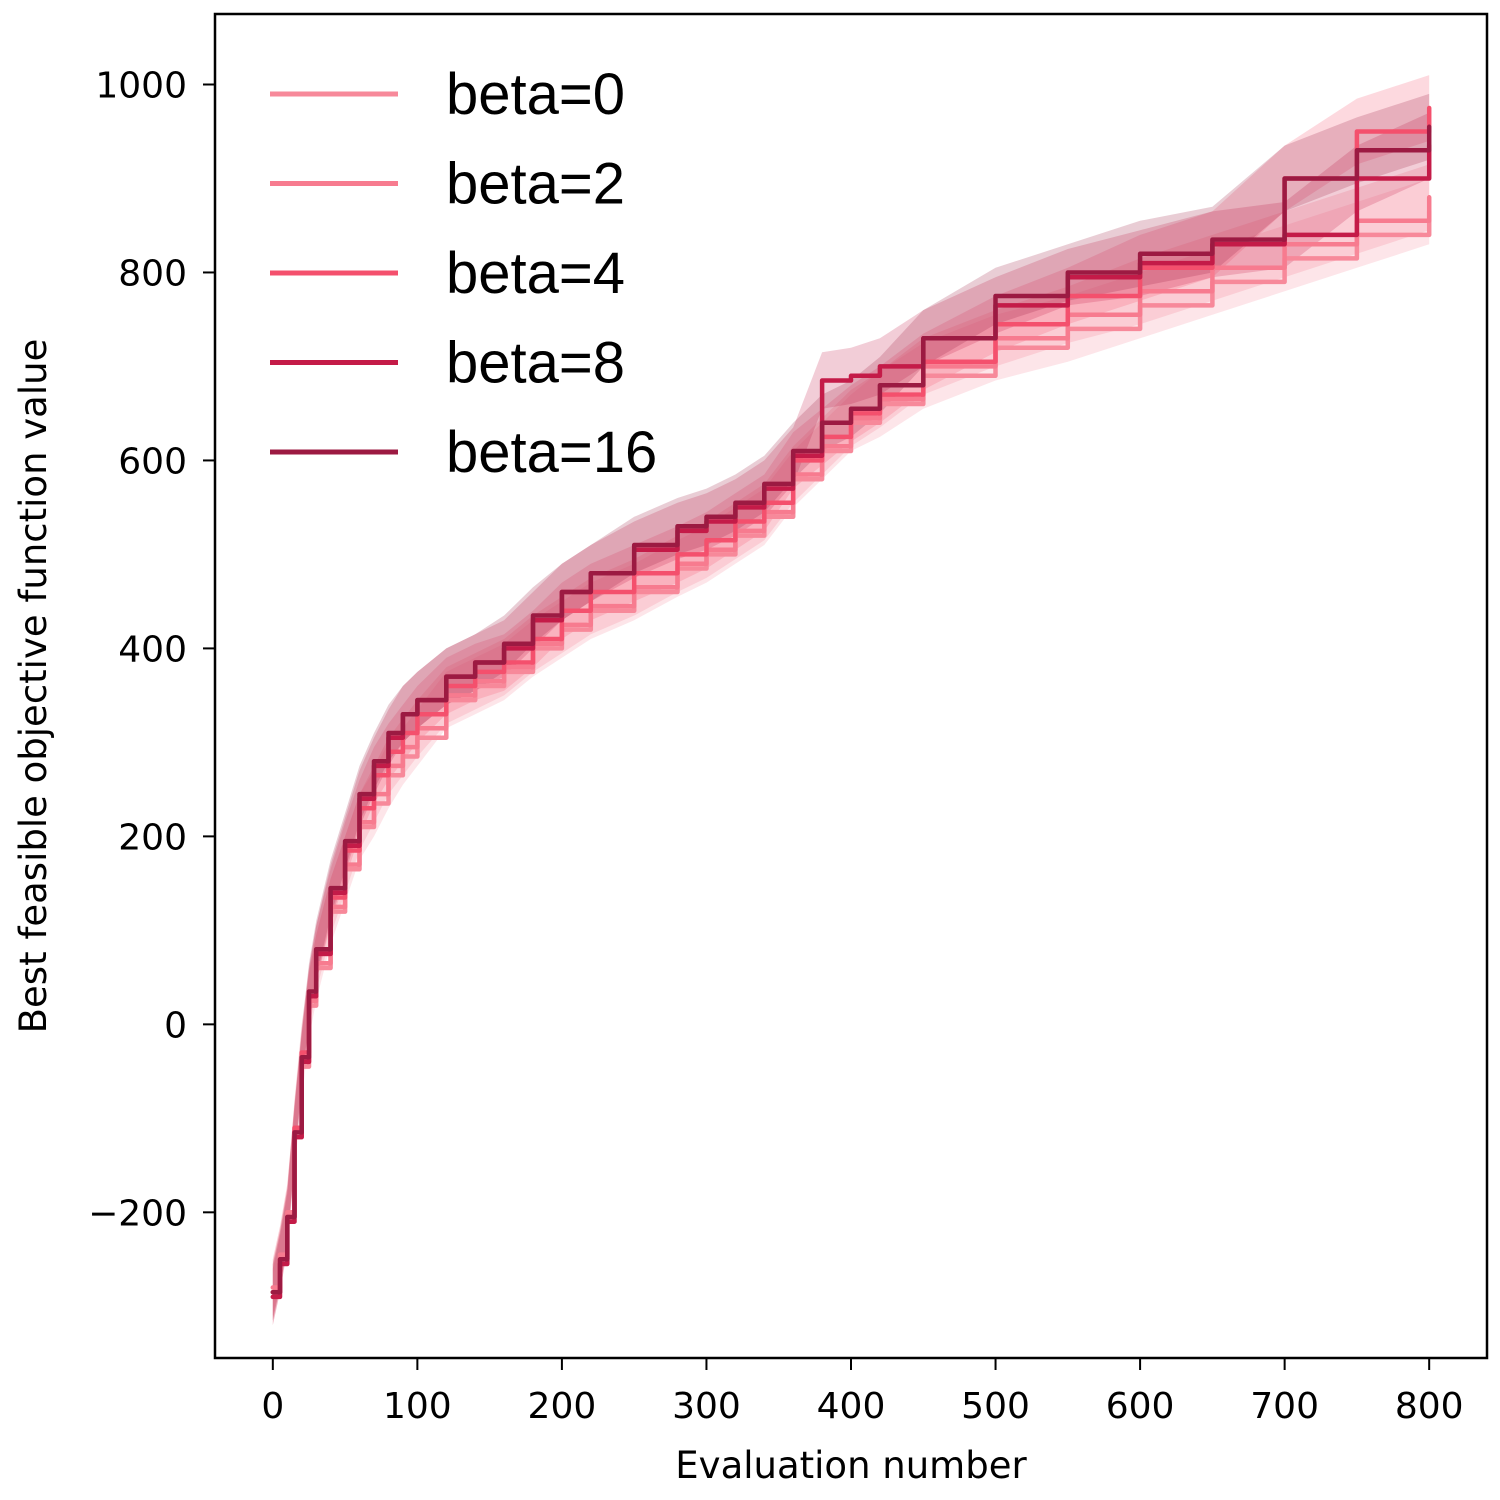 The image size is (1500, 1500). Describe the element at coordinates (995, 1406) in the screenshot. I see `x-tick-label: 500` at that location.